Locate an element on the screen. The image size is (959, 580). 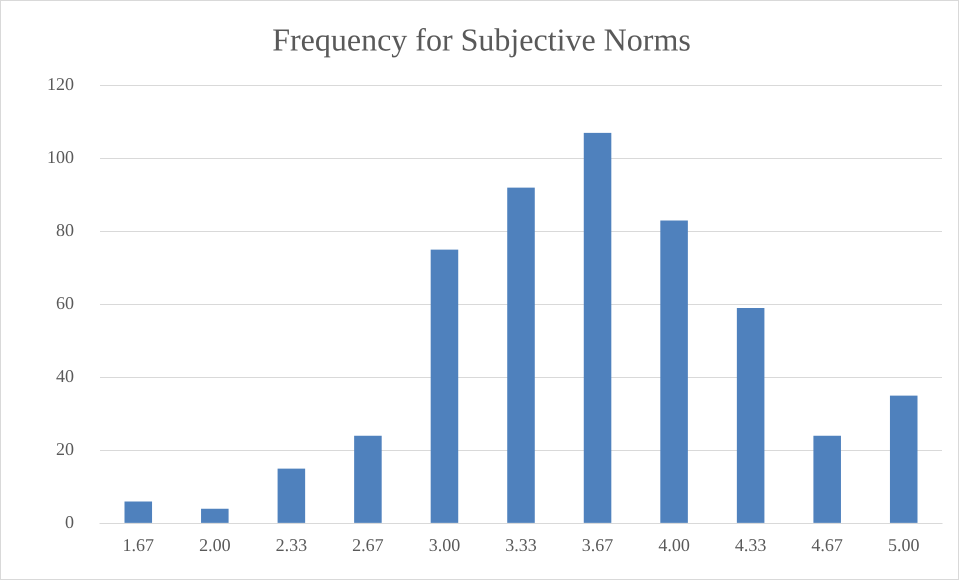
x-tick-label: 2.67 is located at coordinates (368, 544).